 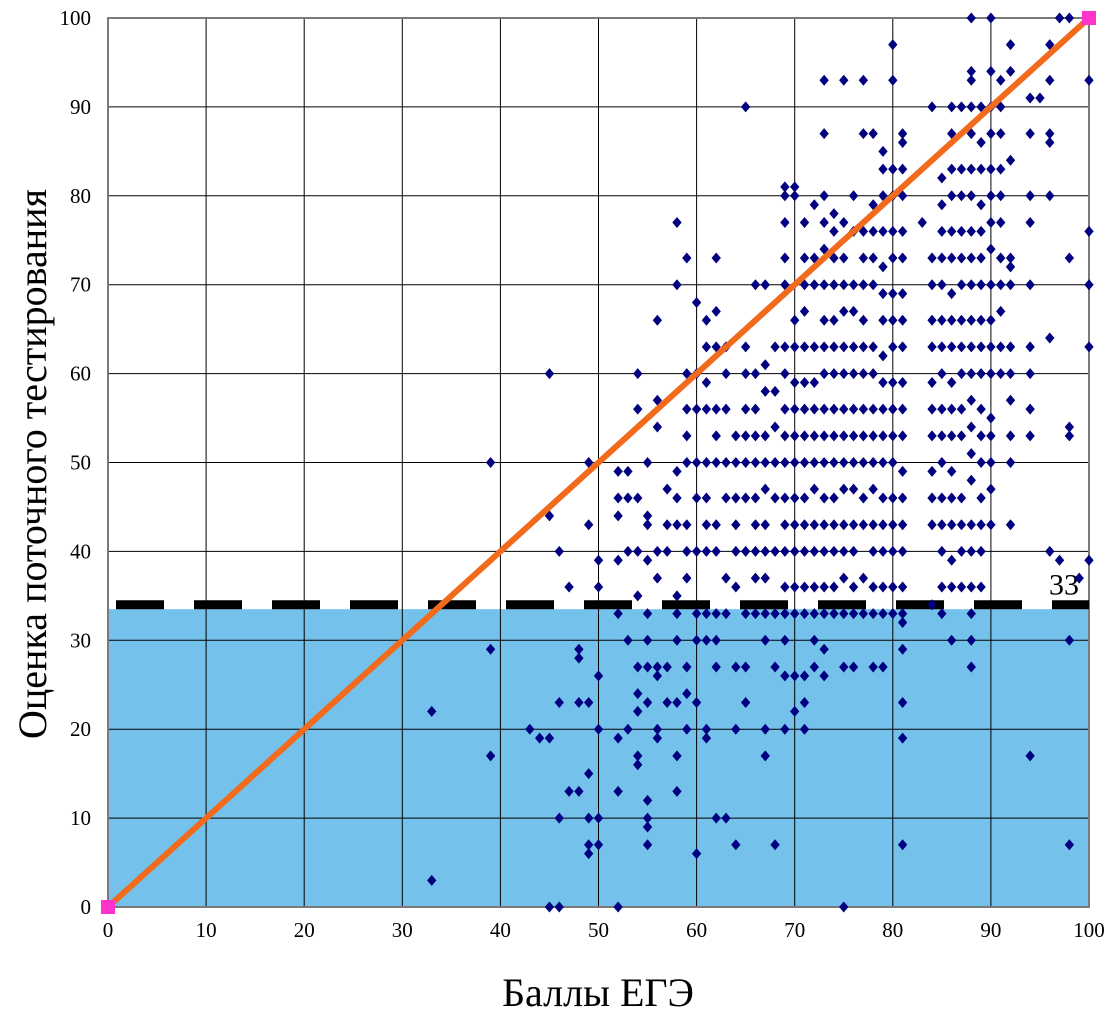 I want to click on threshold-label: 33, so click(x=1064, y=585).